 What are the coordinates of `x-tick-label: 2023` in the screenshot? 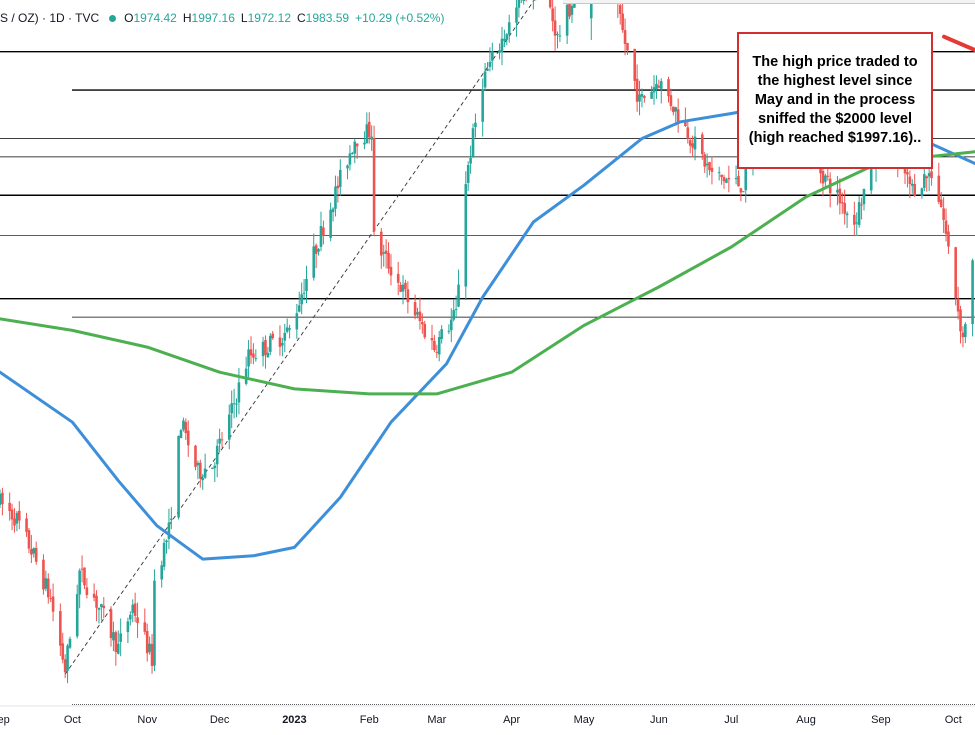 It's located at (294, 720).